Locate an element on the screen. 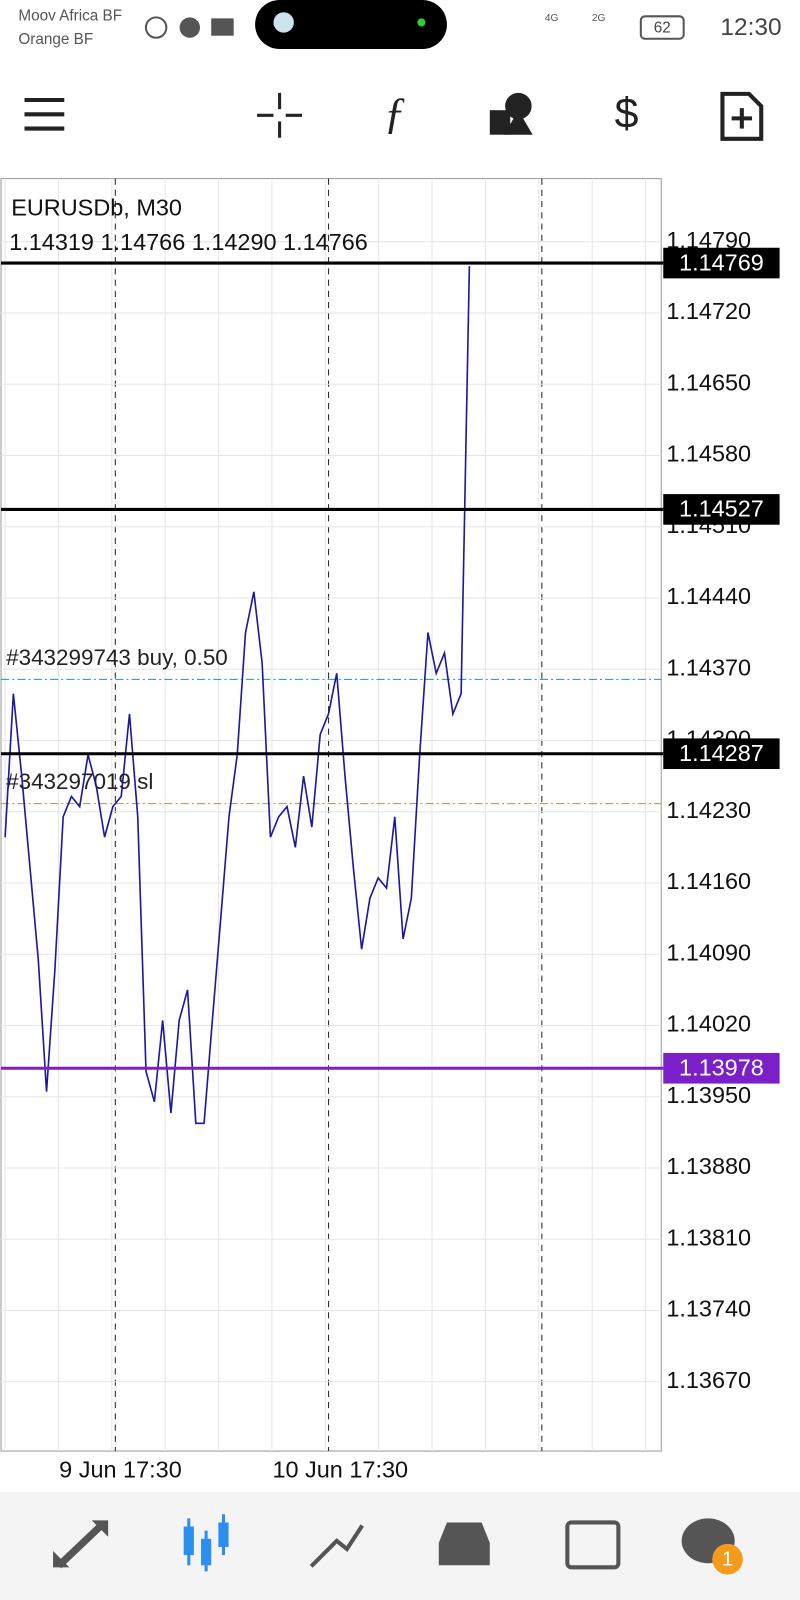 This screenshot has height=1600, width=800. carrier: Moov Africa BF is located at coordinates (70, 15).